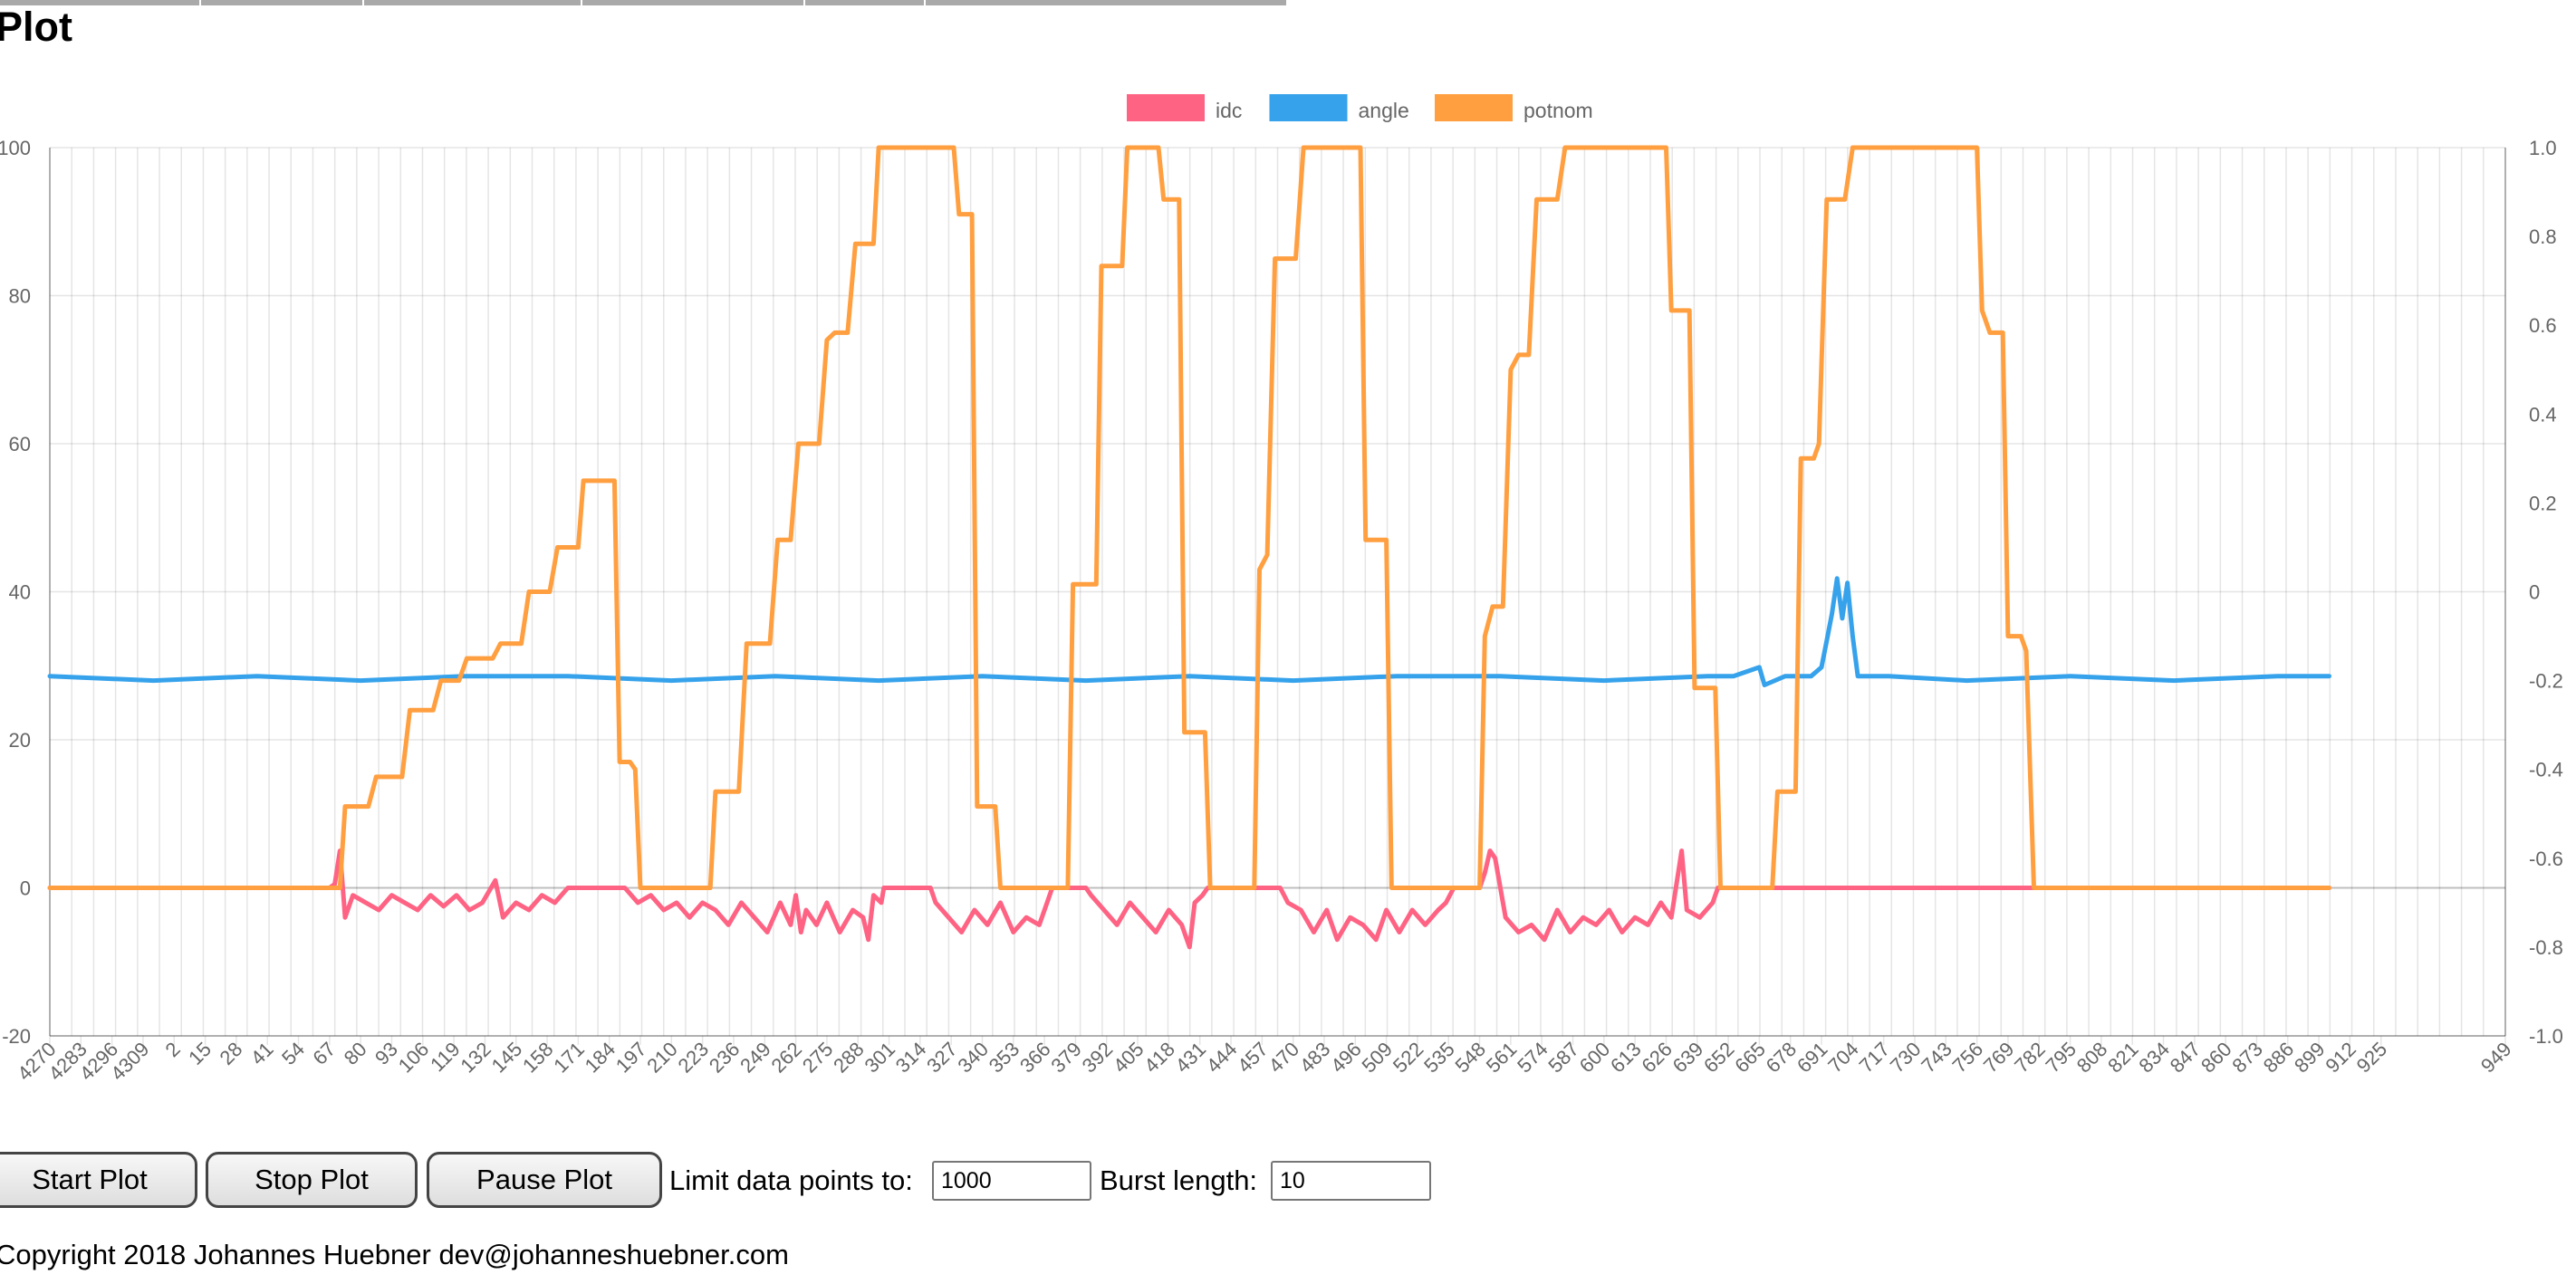 The width and height of the screenshot is (2576, 1284). What do you see at coordinates (25, 889) in the screenshot?
I see `y-left-tick-label: 0` at bounding box center [25, 889].